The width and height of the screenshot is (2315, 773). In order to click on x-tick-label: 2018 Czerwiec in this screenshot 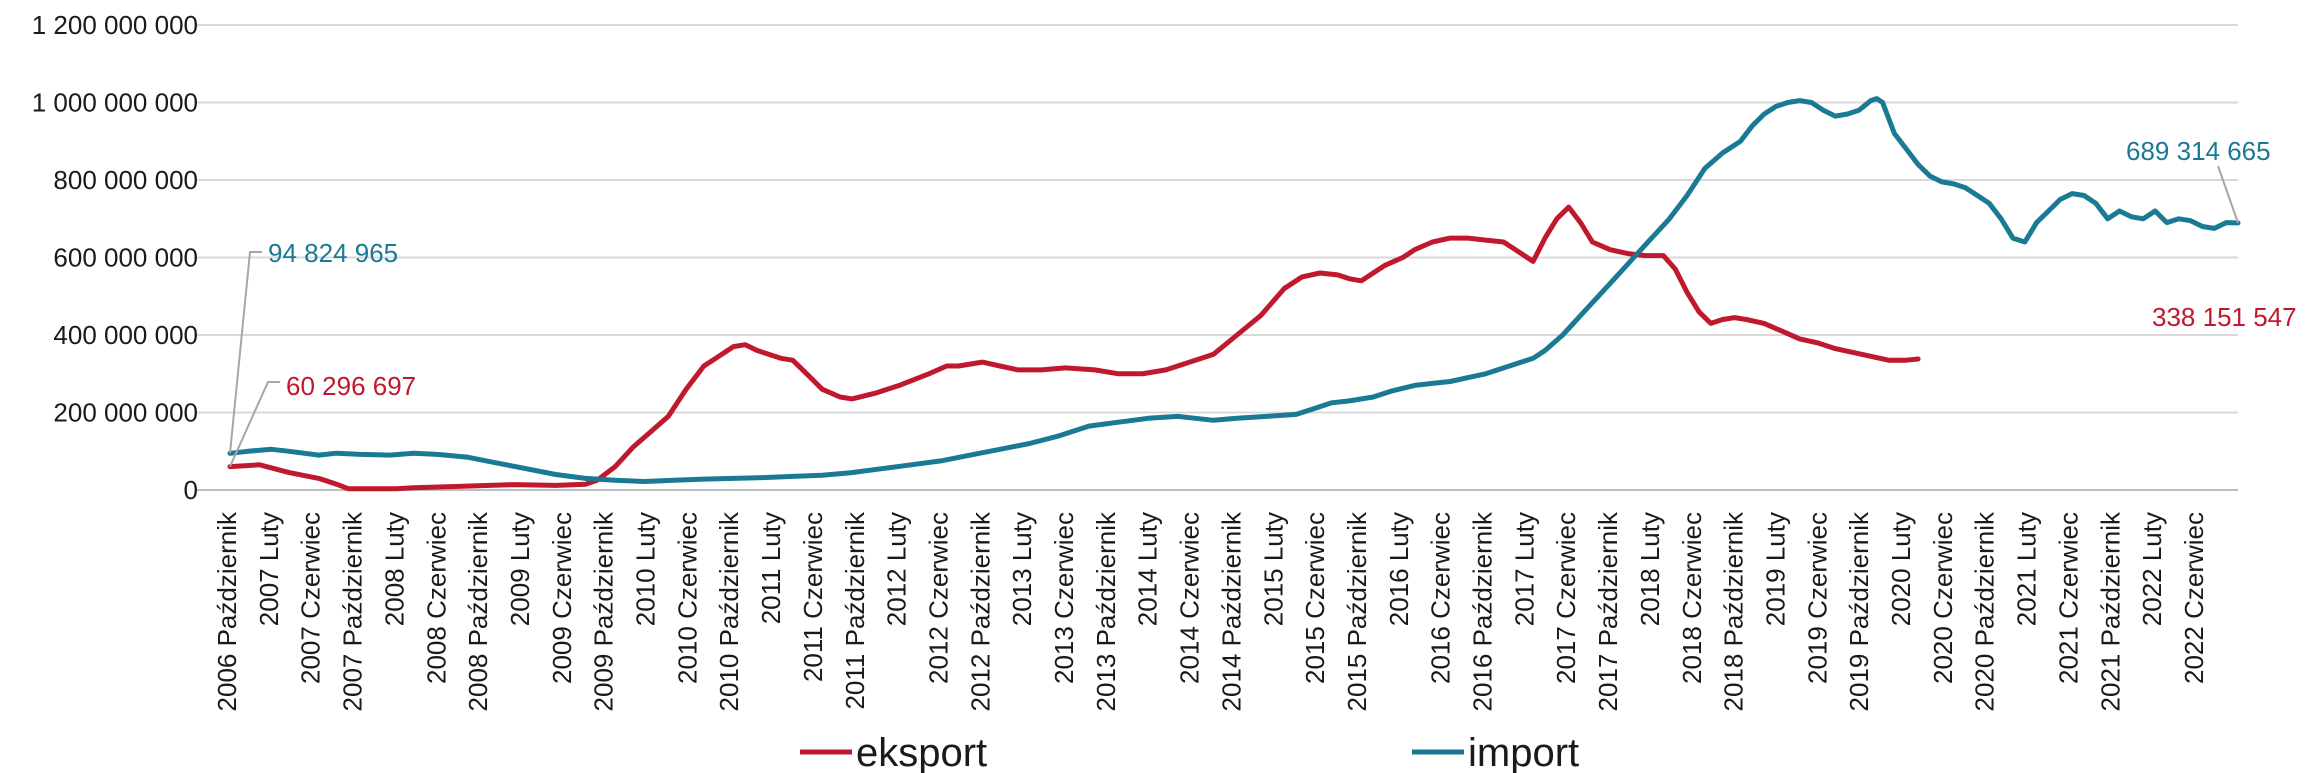, I will do `click(1692, 598)`.